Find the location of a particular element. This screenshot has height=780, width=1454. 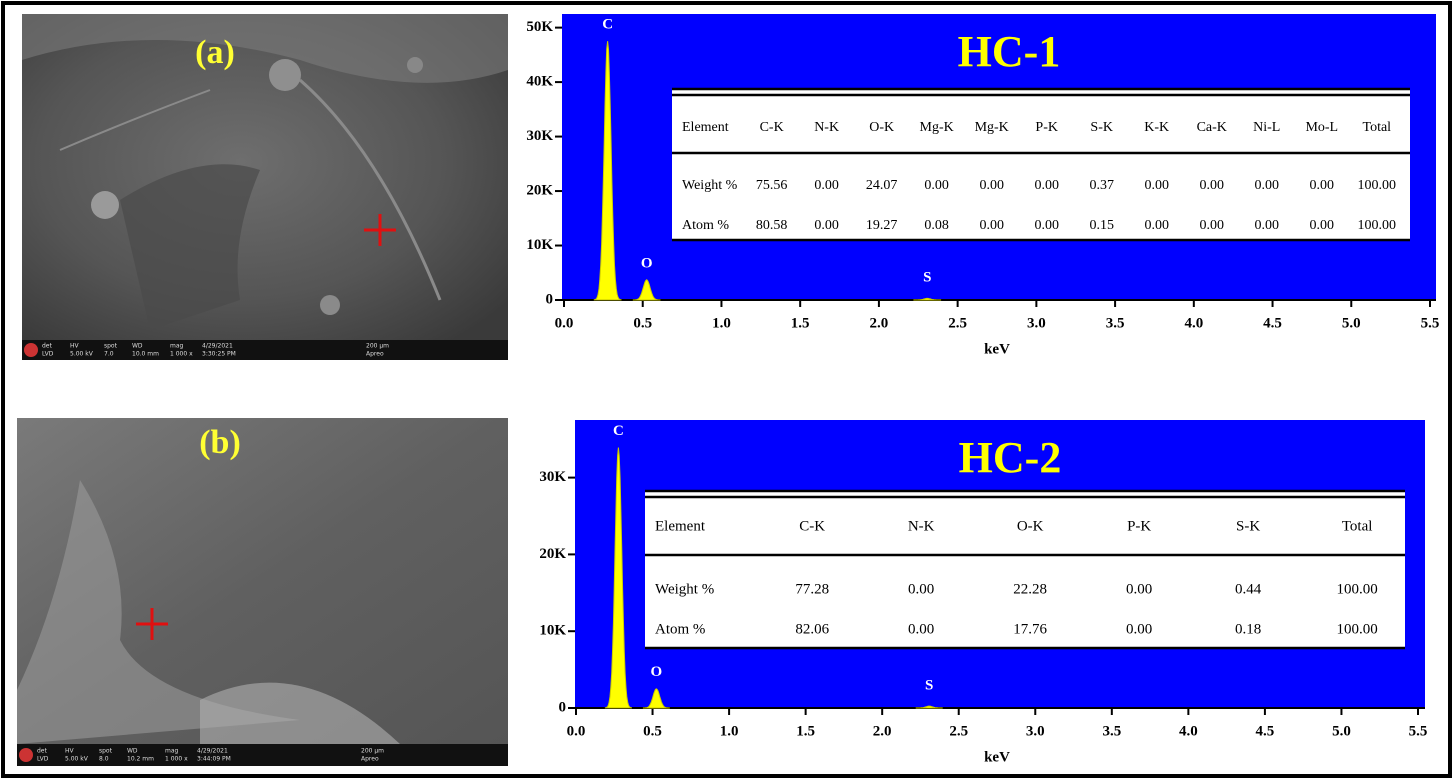

panel-label: (b) is located at coordinates (220, 442).